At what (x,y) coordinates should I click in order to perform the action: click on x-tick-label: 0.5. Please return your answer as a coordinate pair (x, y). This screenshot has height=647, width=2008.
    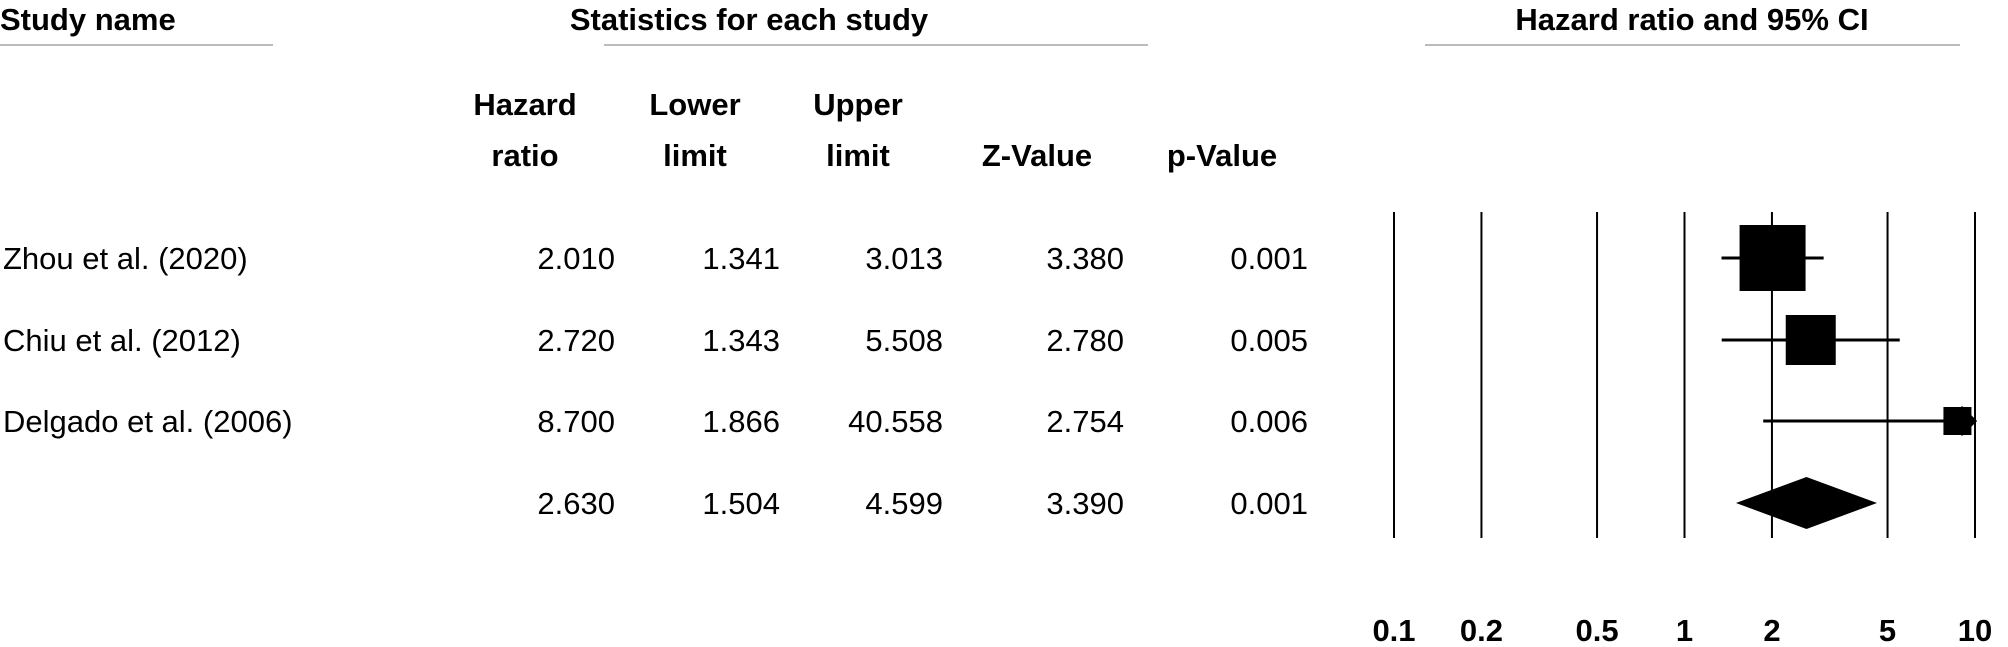
    Looking at the image, I should click on (1596, 630).